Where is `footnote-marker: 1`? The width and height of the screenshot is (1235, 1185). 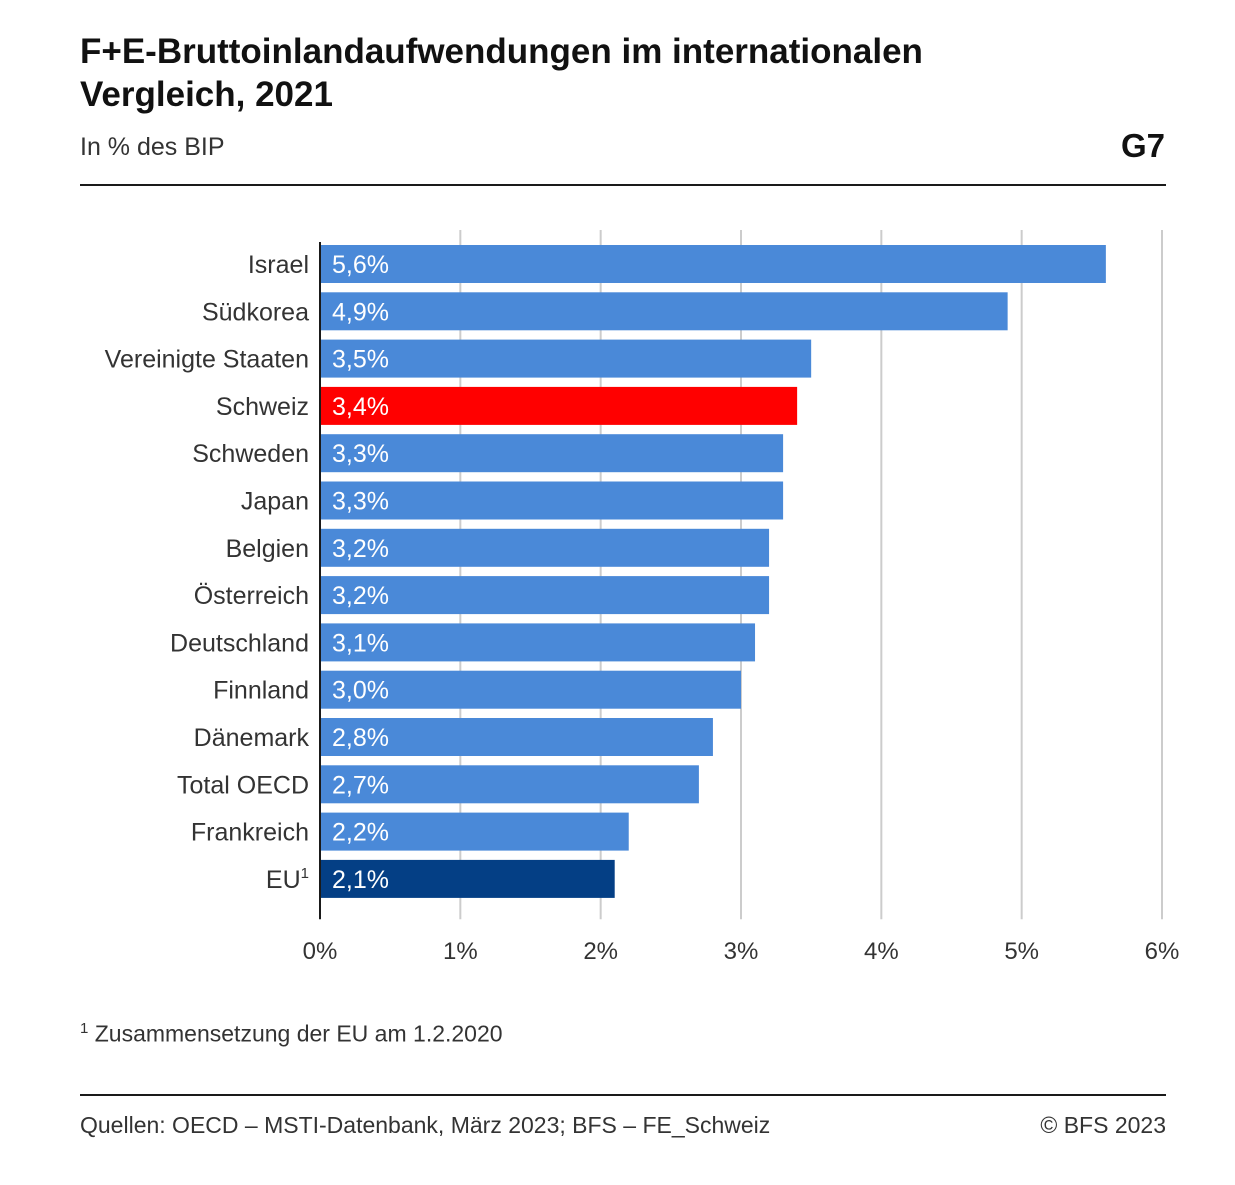 footnote-marker: 1 is located at coordinates (84, 1028).